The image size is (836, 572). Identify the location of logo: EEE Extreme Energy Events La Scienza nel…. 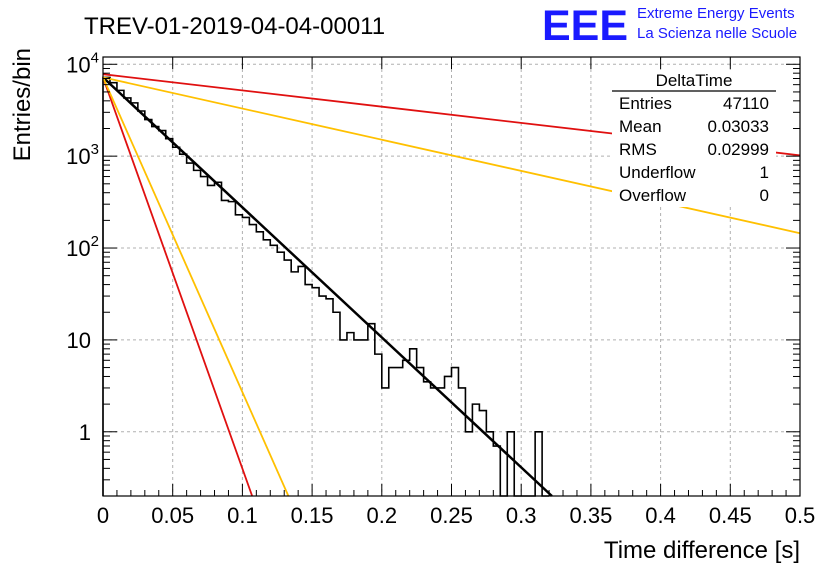
(669, 26).